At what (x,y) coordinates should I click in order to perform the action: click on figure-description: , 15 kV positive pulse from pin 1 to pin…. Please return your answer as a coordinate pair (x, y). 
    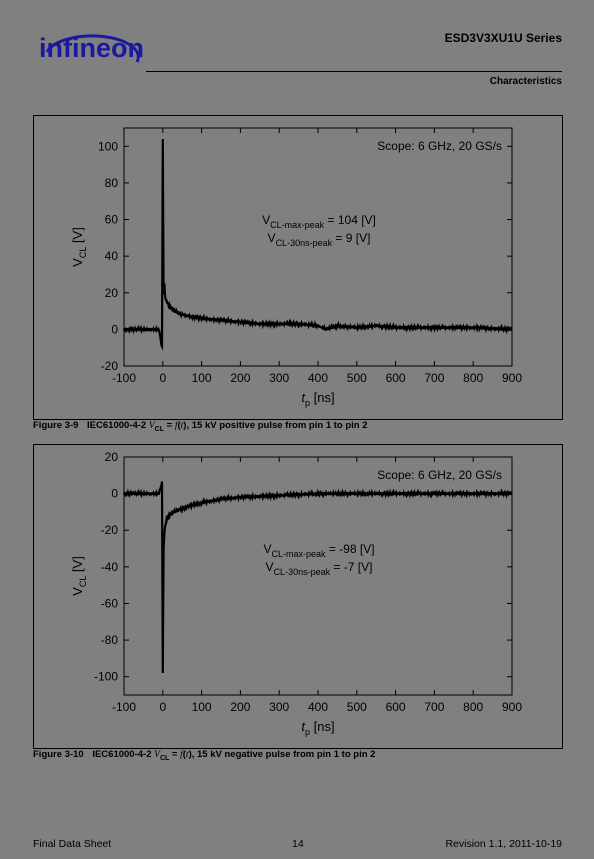
    Looking at the image, I should click on (277, 425).